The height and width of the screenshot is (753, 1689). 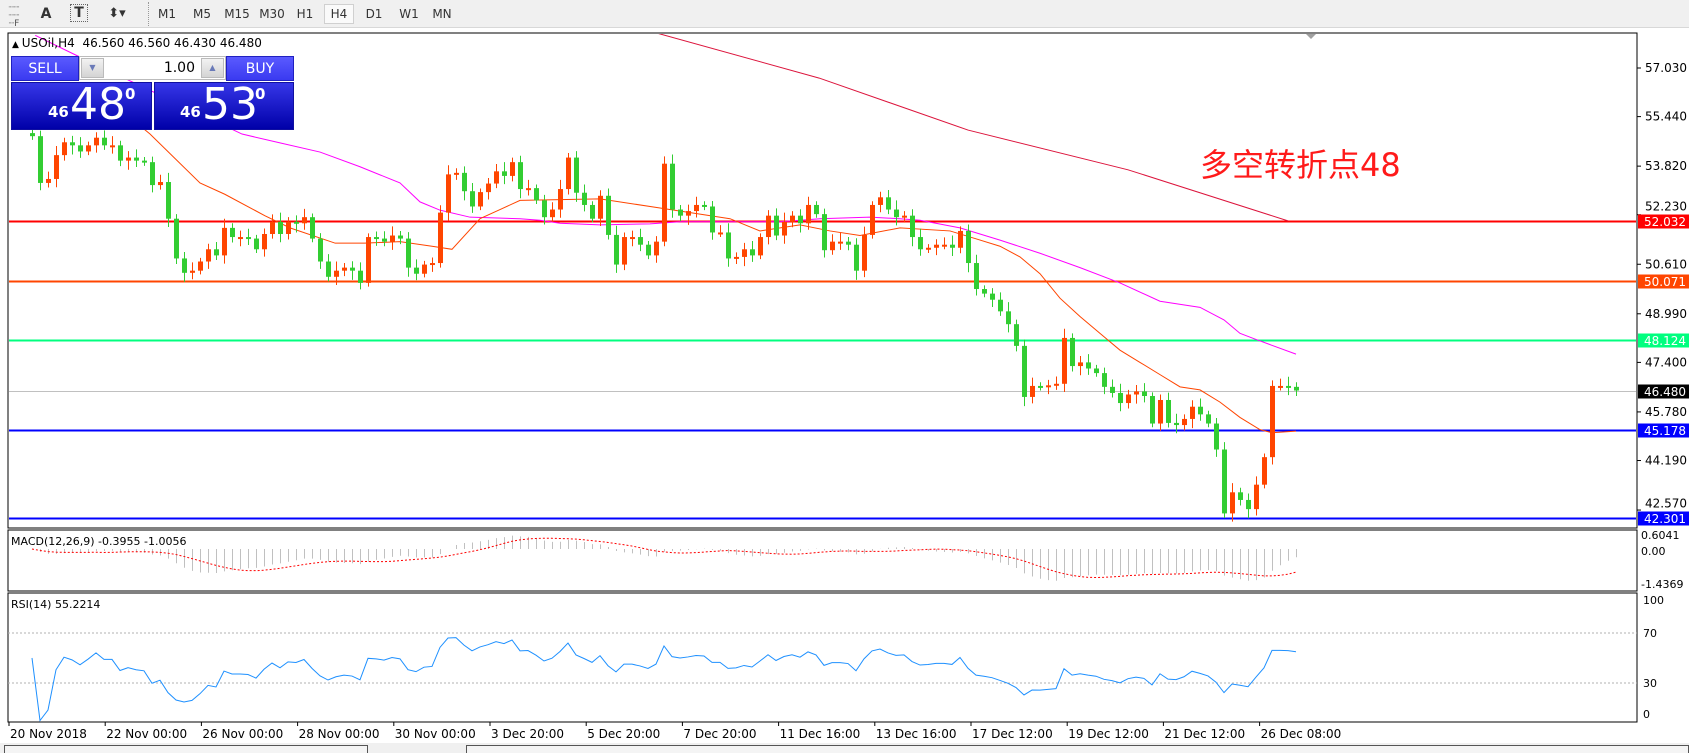 What do you see at coordinates (1204, 734) in the screenshot?
I see `time-axis-label: 21 Dec 12:00` at bounding box center [1204, 734].